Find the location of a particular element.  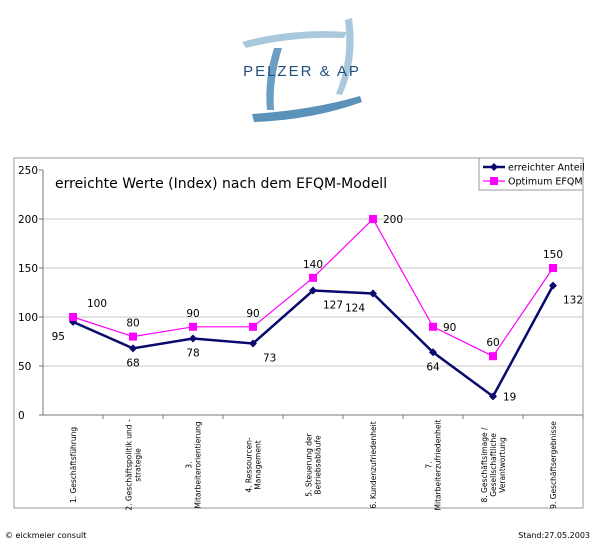

svg-text: 4. Ressourcen- is located at coordinates (249, 465).